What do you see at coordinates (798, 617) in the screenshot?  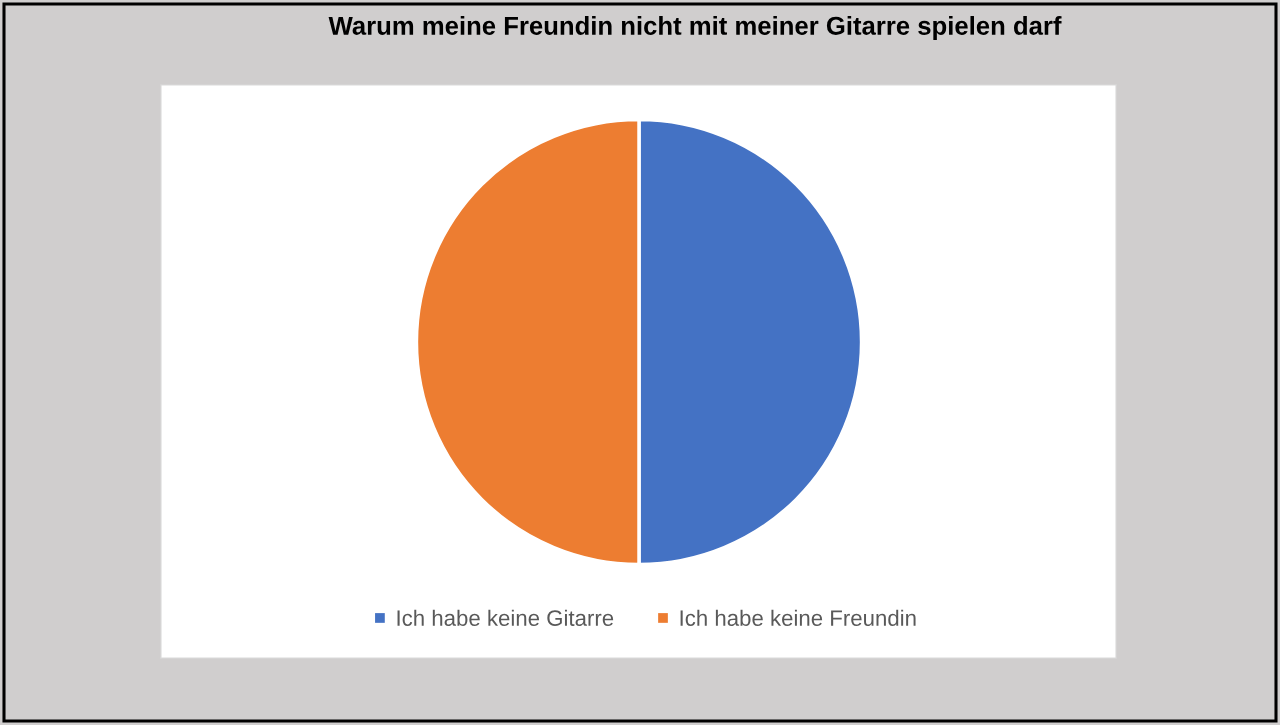 I see `legend-label: Ich habe keine Freundin` at bounding box center [798, 617].